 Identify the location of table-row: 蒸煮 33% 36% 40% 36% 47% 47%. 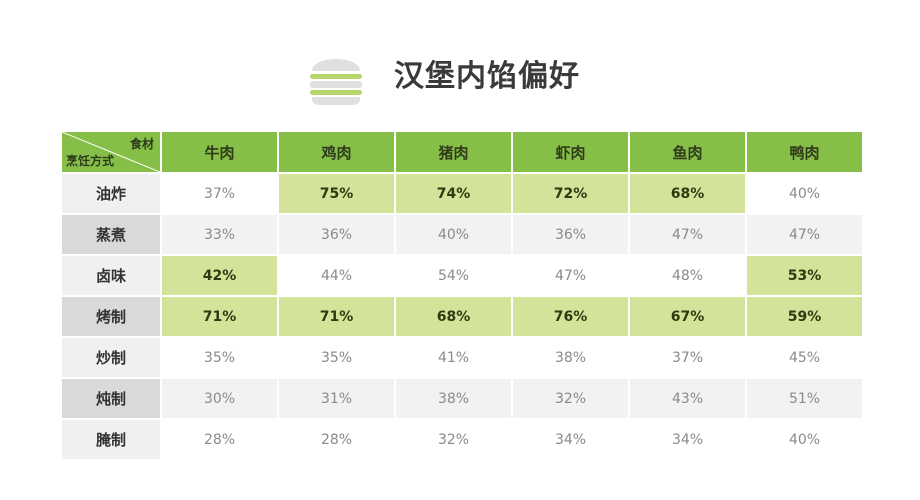
(462, 234).